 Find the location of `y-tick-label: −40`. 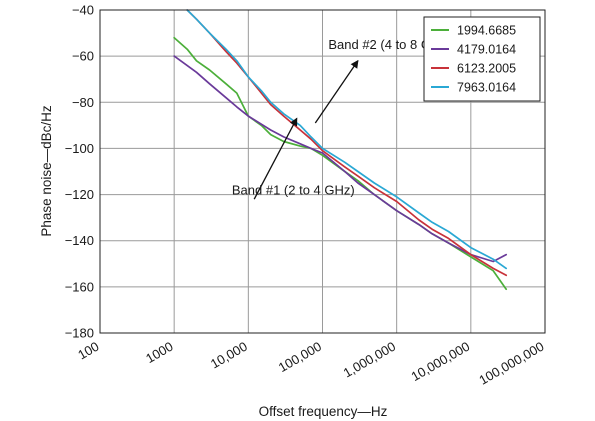

y-tick-label: −40 is located at coordinates (83, 10).